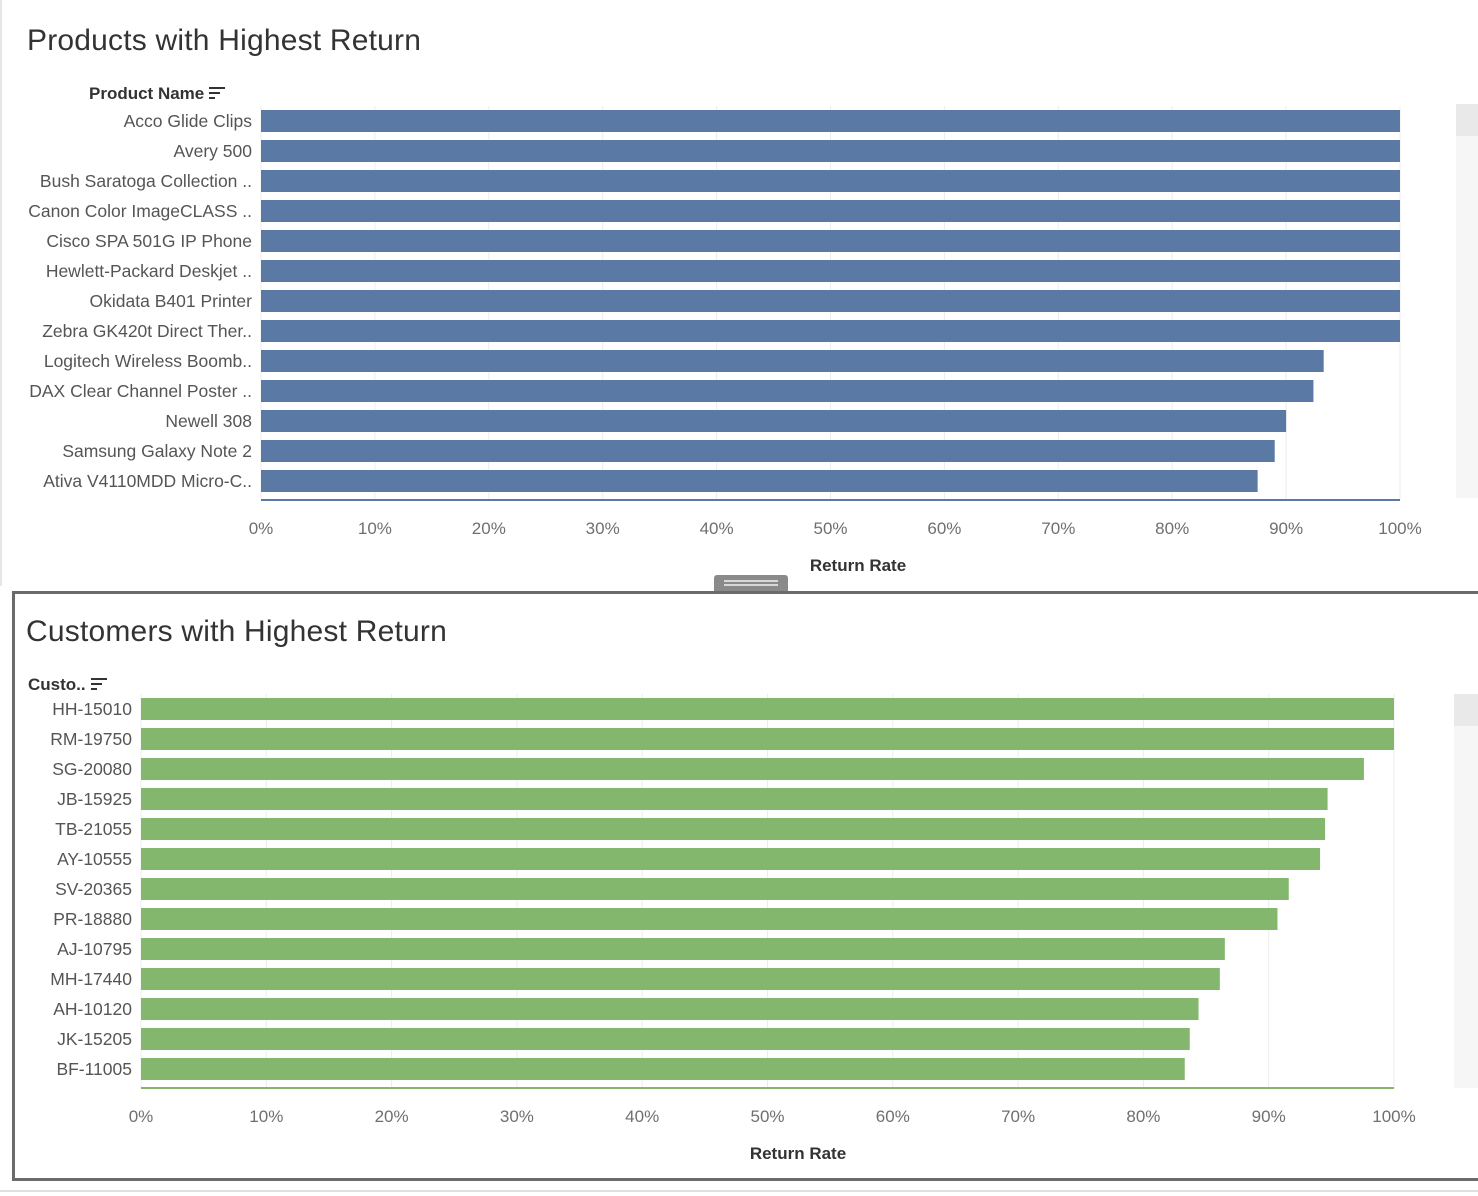 This screenshot has height=1196, width=1478. I want to click on customers-panel-title: Customers with Highest Return, so click(236, 631).